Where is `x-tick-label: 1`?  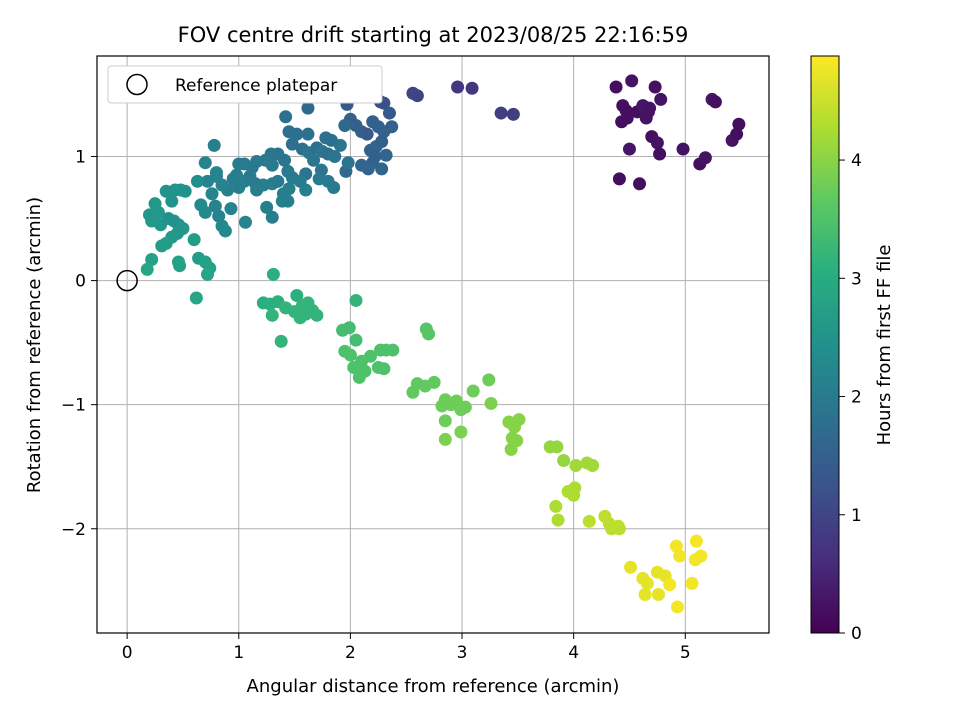 x-tick-label: 1 is located at coordinates (238, 653).